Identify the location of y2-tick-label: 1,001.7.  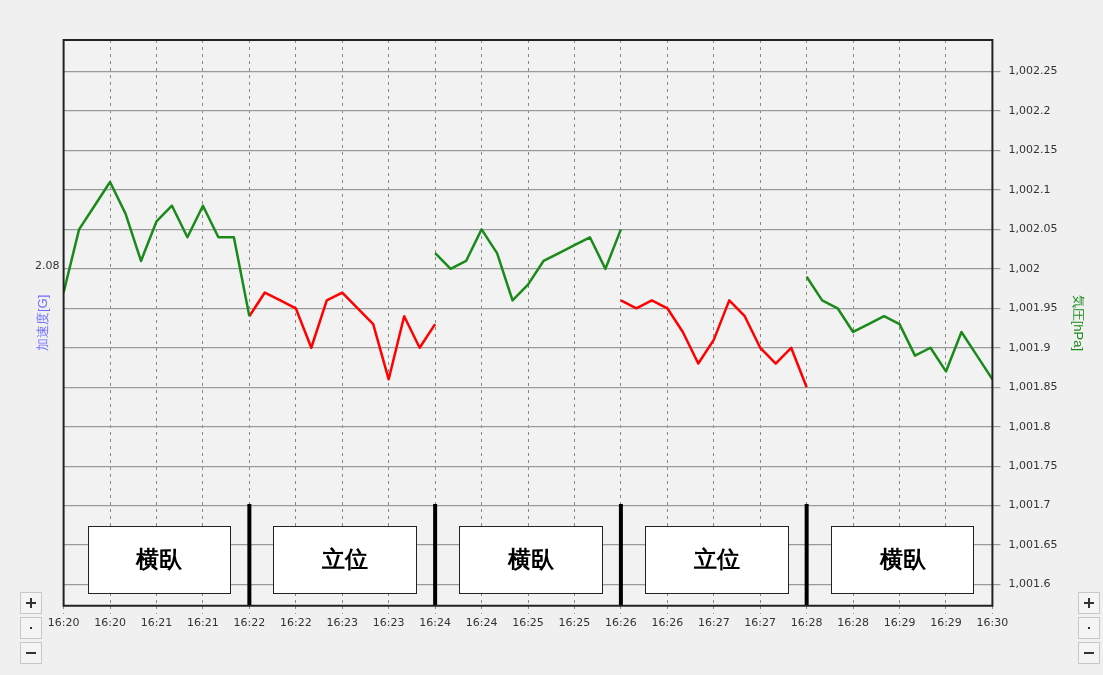
(1029, 505).